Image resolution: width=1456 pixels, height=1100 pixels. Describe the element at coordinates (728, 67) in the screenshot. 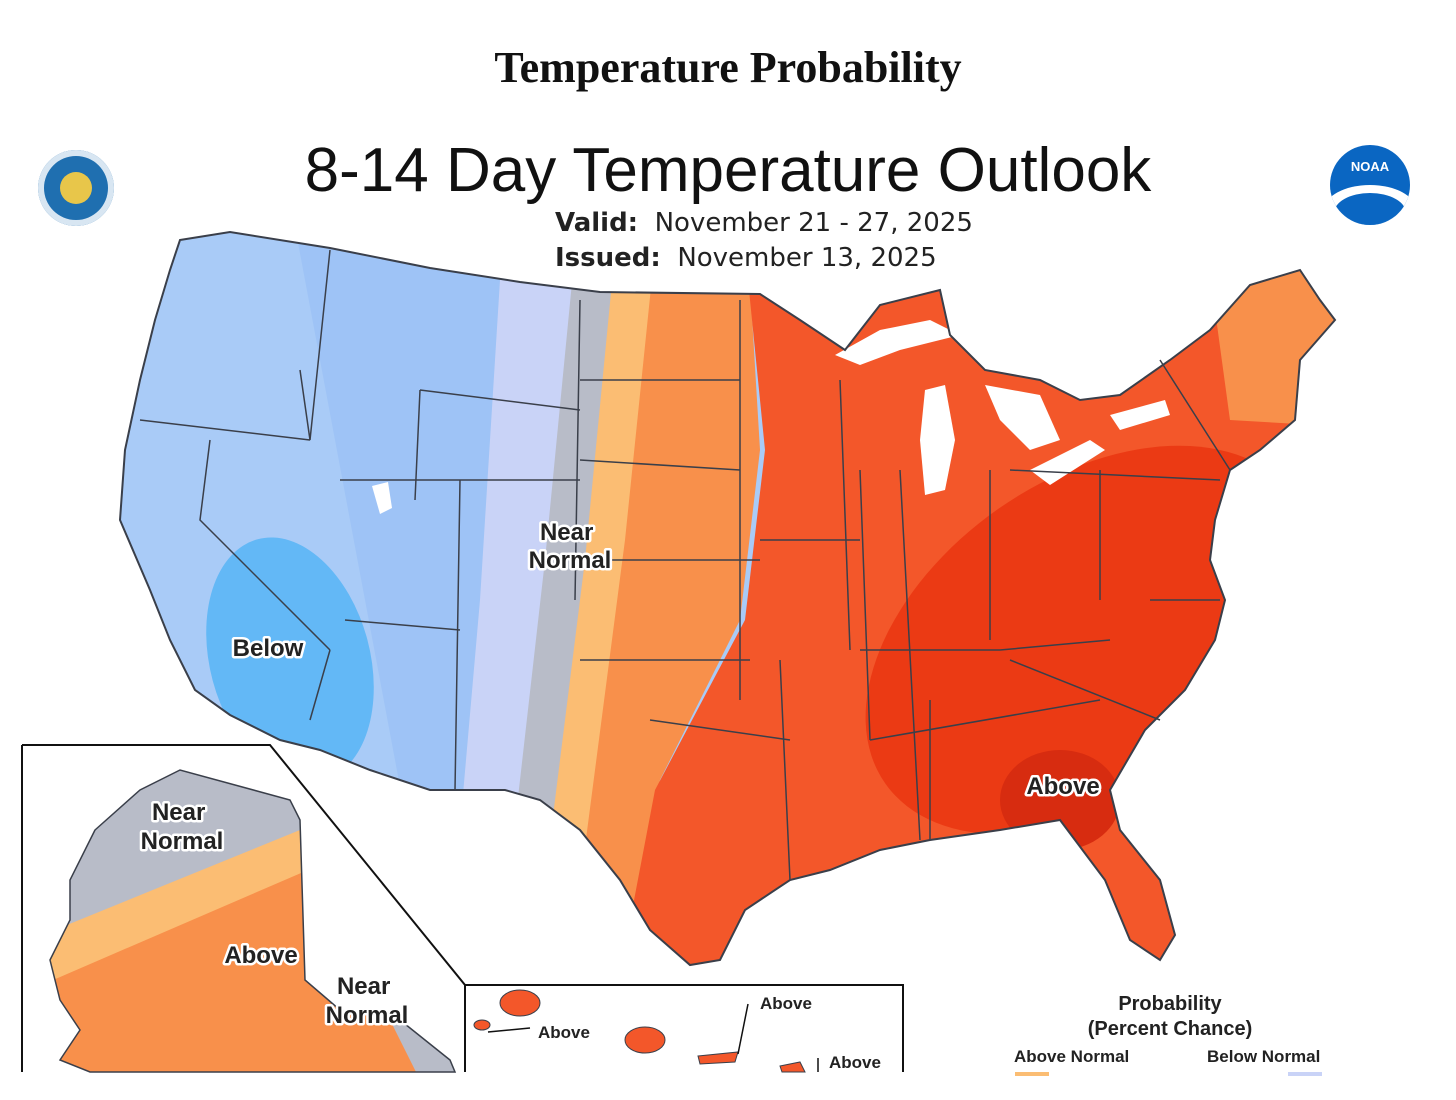

I see `page-title: Temperature Probability` at that location.